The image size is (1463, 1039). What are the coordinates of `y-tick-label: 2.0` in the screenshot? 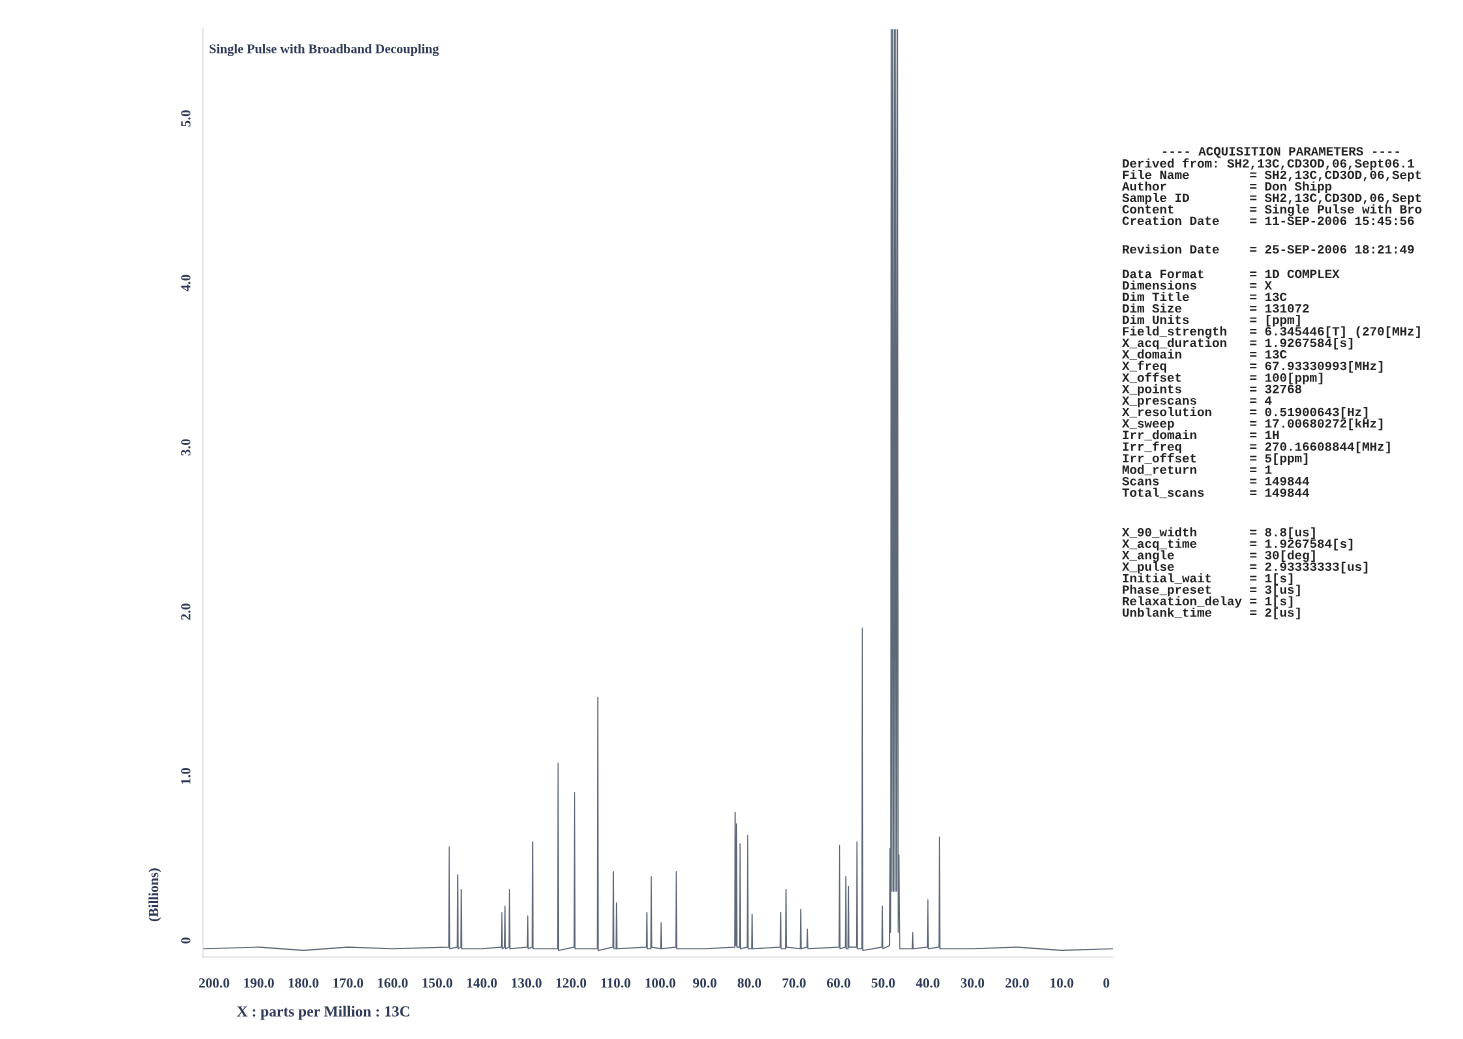 It's located at (186, 611).